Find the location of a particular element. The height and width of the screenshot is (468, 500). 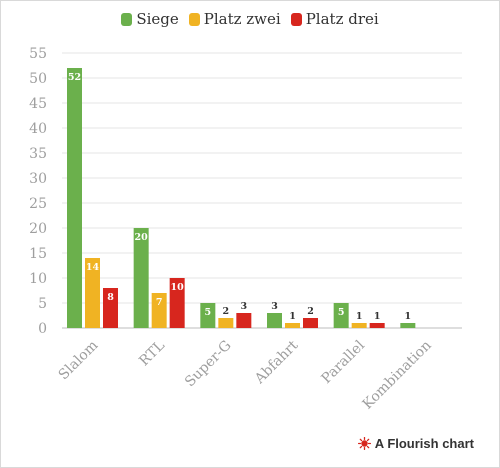

y-tick-label: 40 is located at coordinates (38, 129).